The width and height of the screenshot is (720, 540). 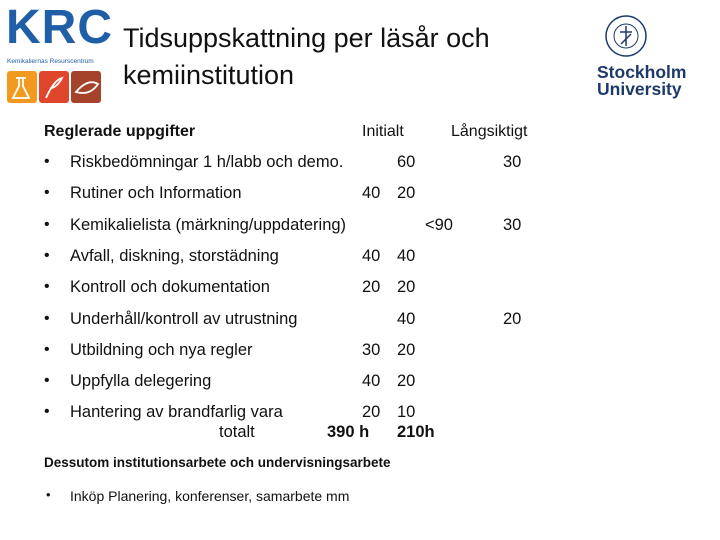 What do you see at coordinates (383, 131) in the screenshot?
I see `column-header: Initialt` at bounding box center [383, 131].